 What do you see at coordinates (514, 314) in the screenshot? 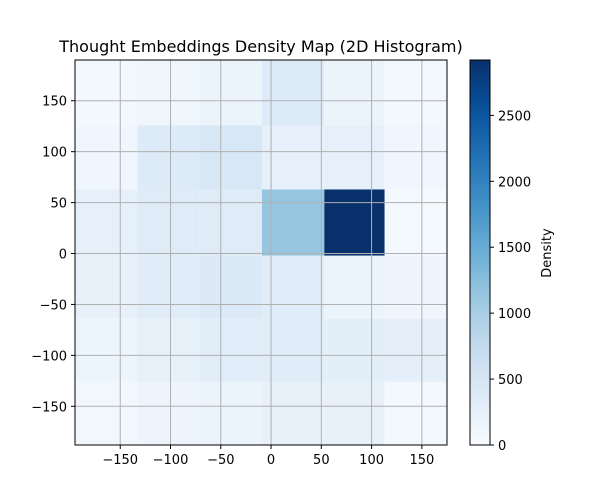
I see `colorbar-tick-label: 1000` at bounding box center [514, 314].